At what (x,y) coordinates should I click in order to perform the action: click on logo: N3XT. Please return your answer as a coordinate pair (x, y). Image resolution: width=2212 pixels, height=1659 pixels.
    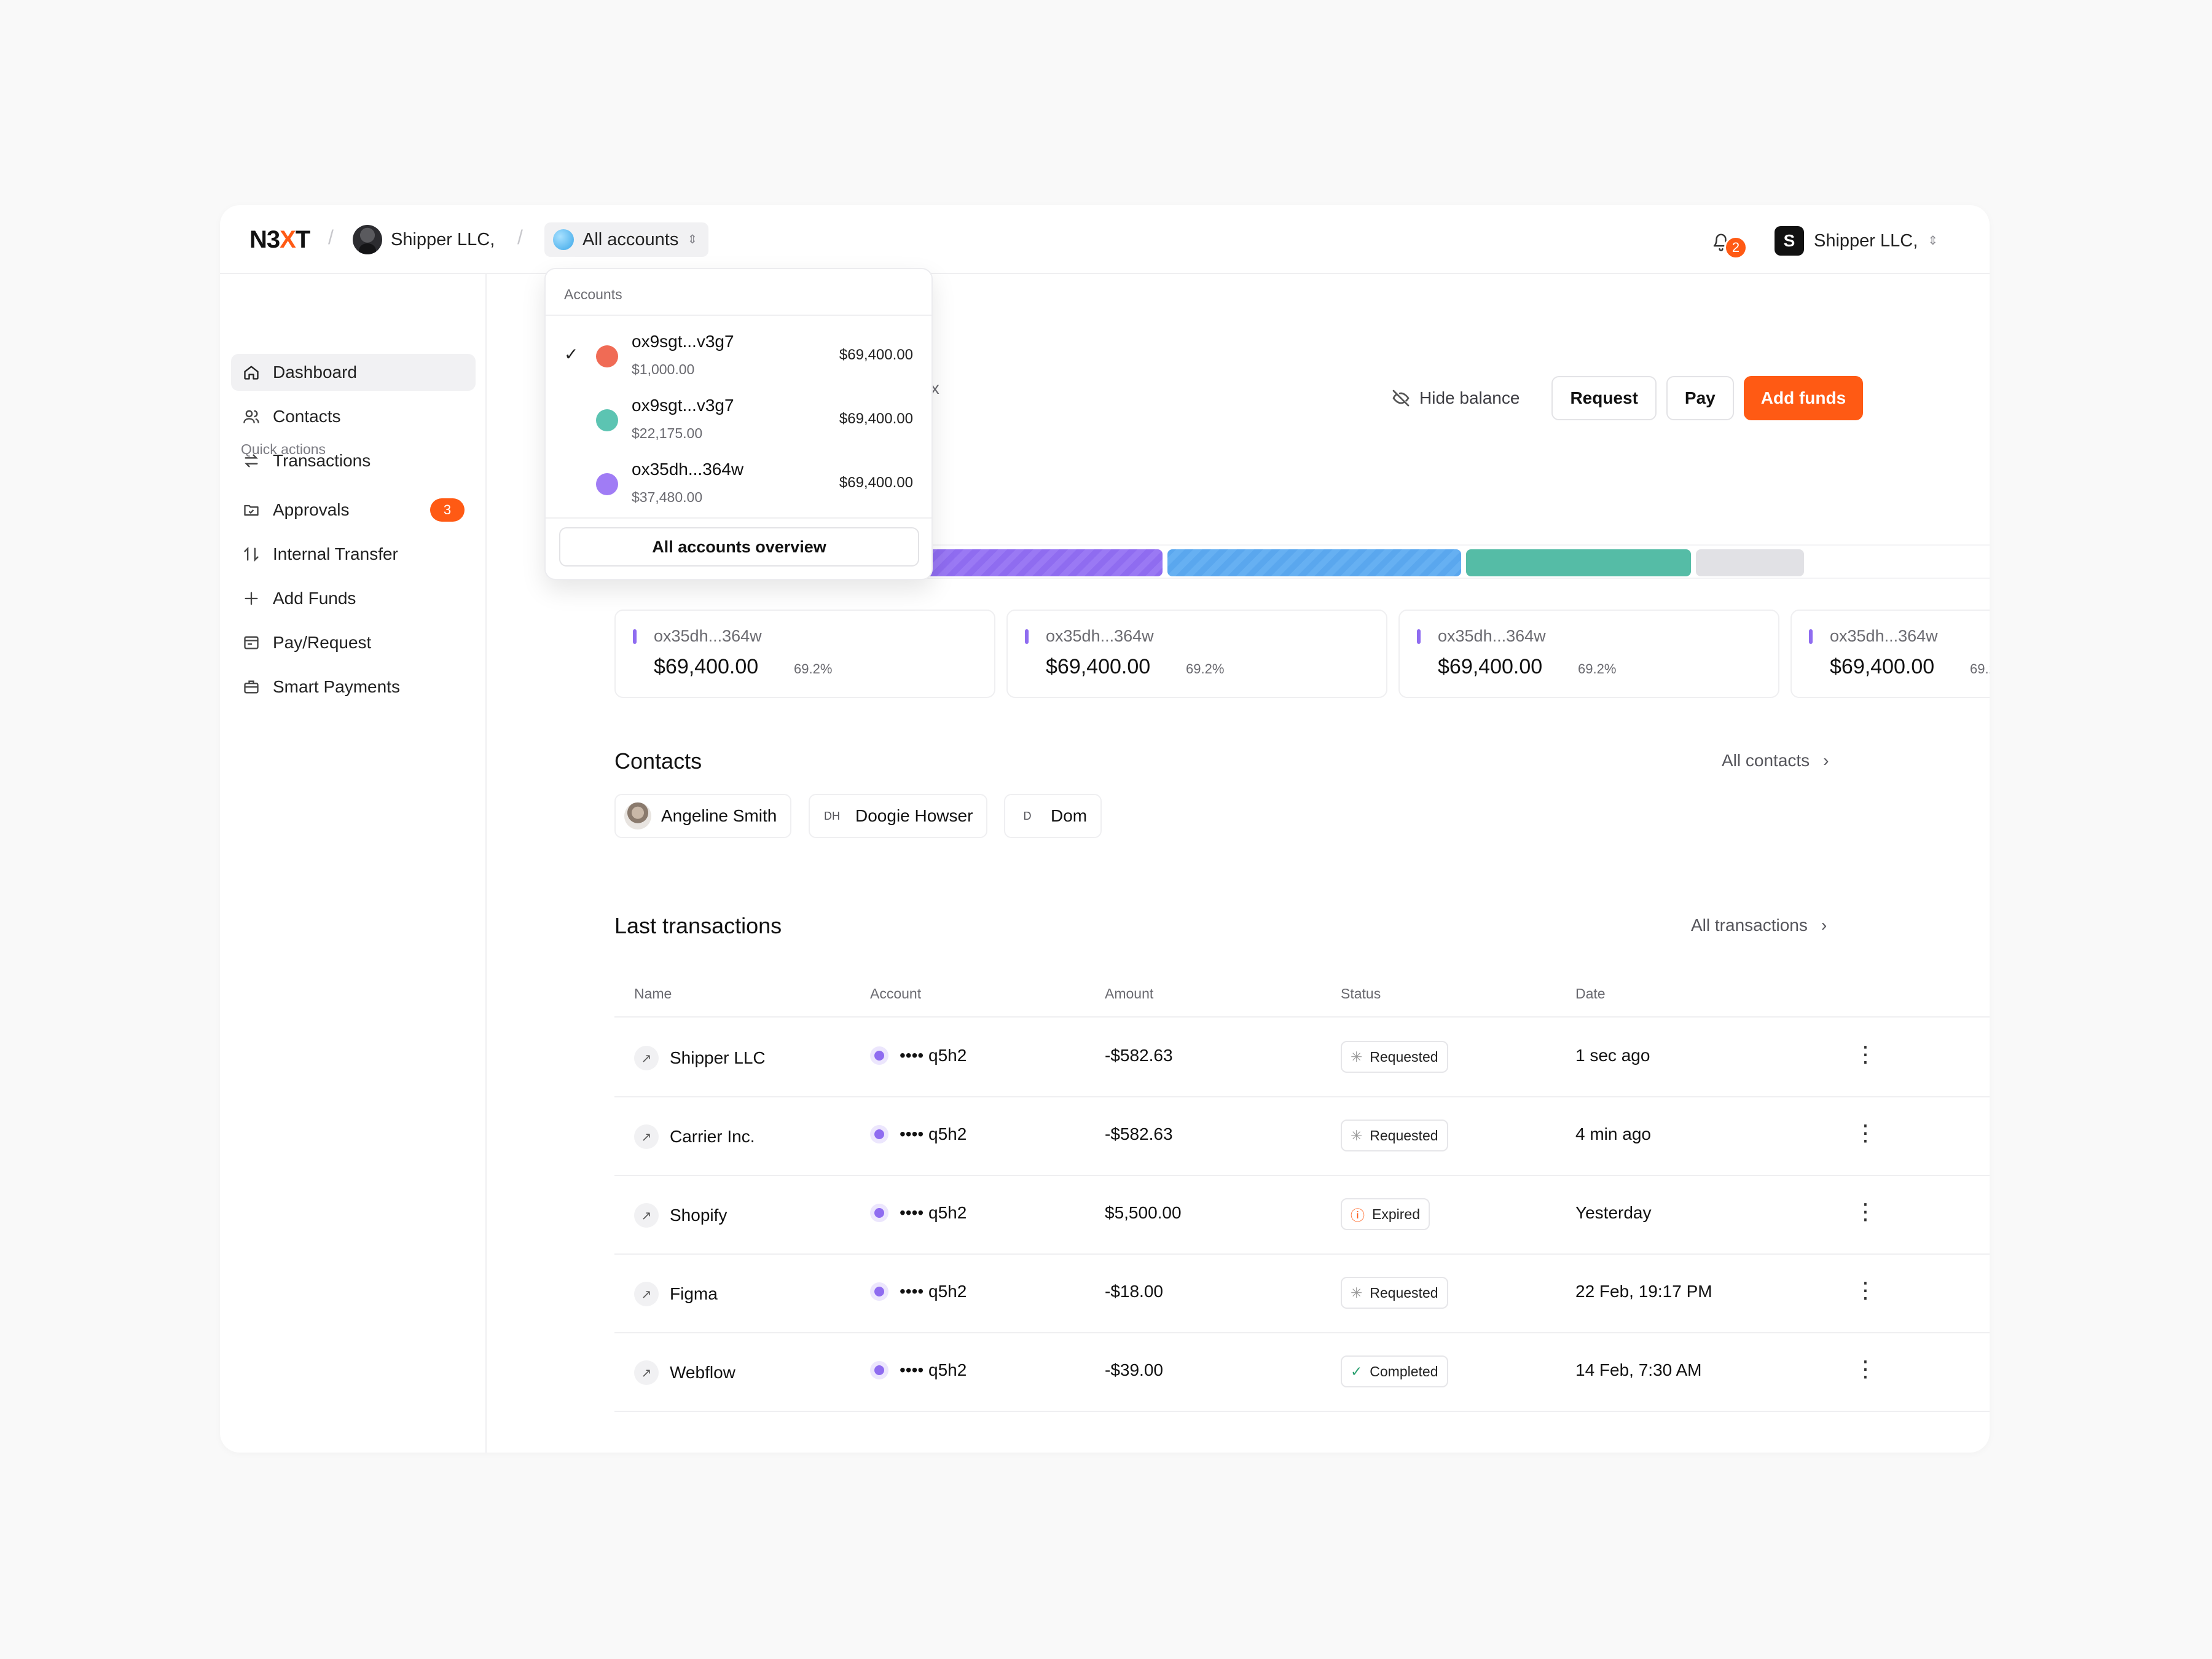
    Looking at the image, I should click on (279, 239).